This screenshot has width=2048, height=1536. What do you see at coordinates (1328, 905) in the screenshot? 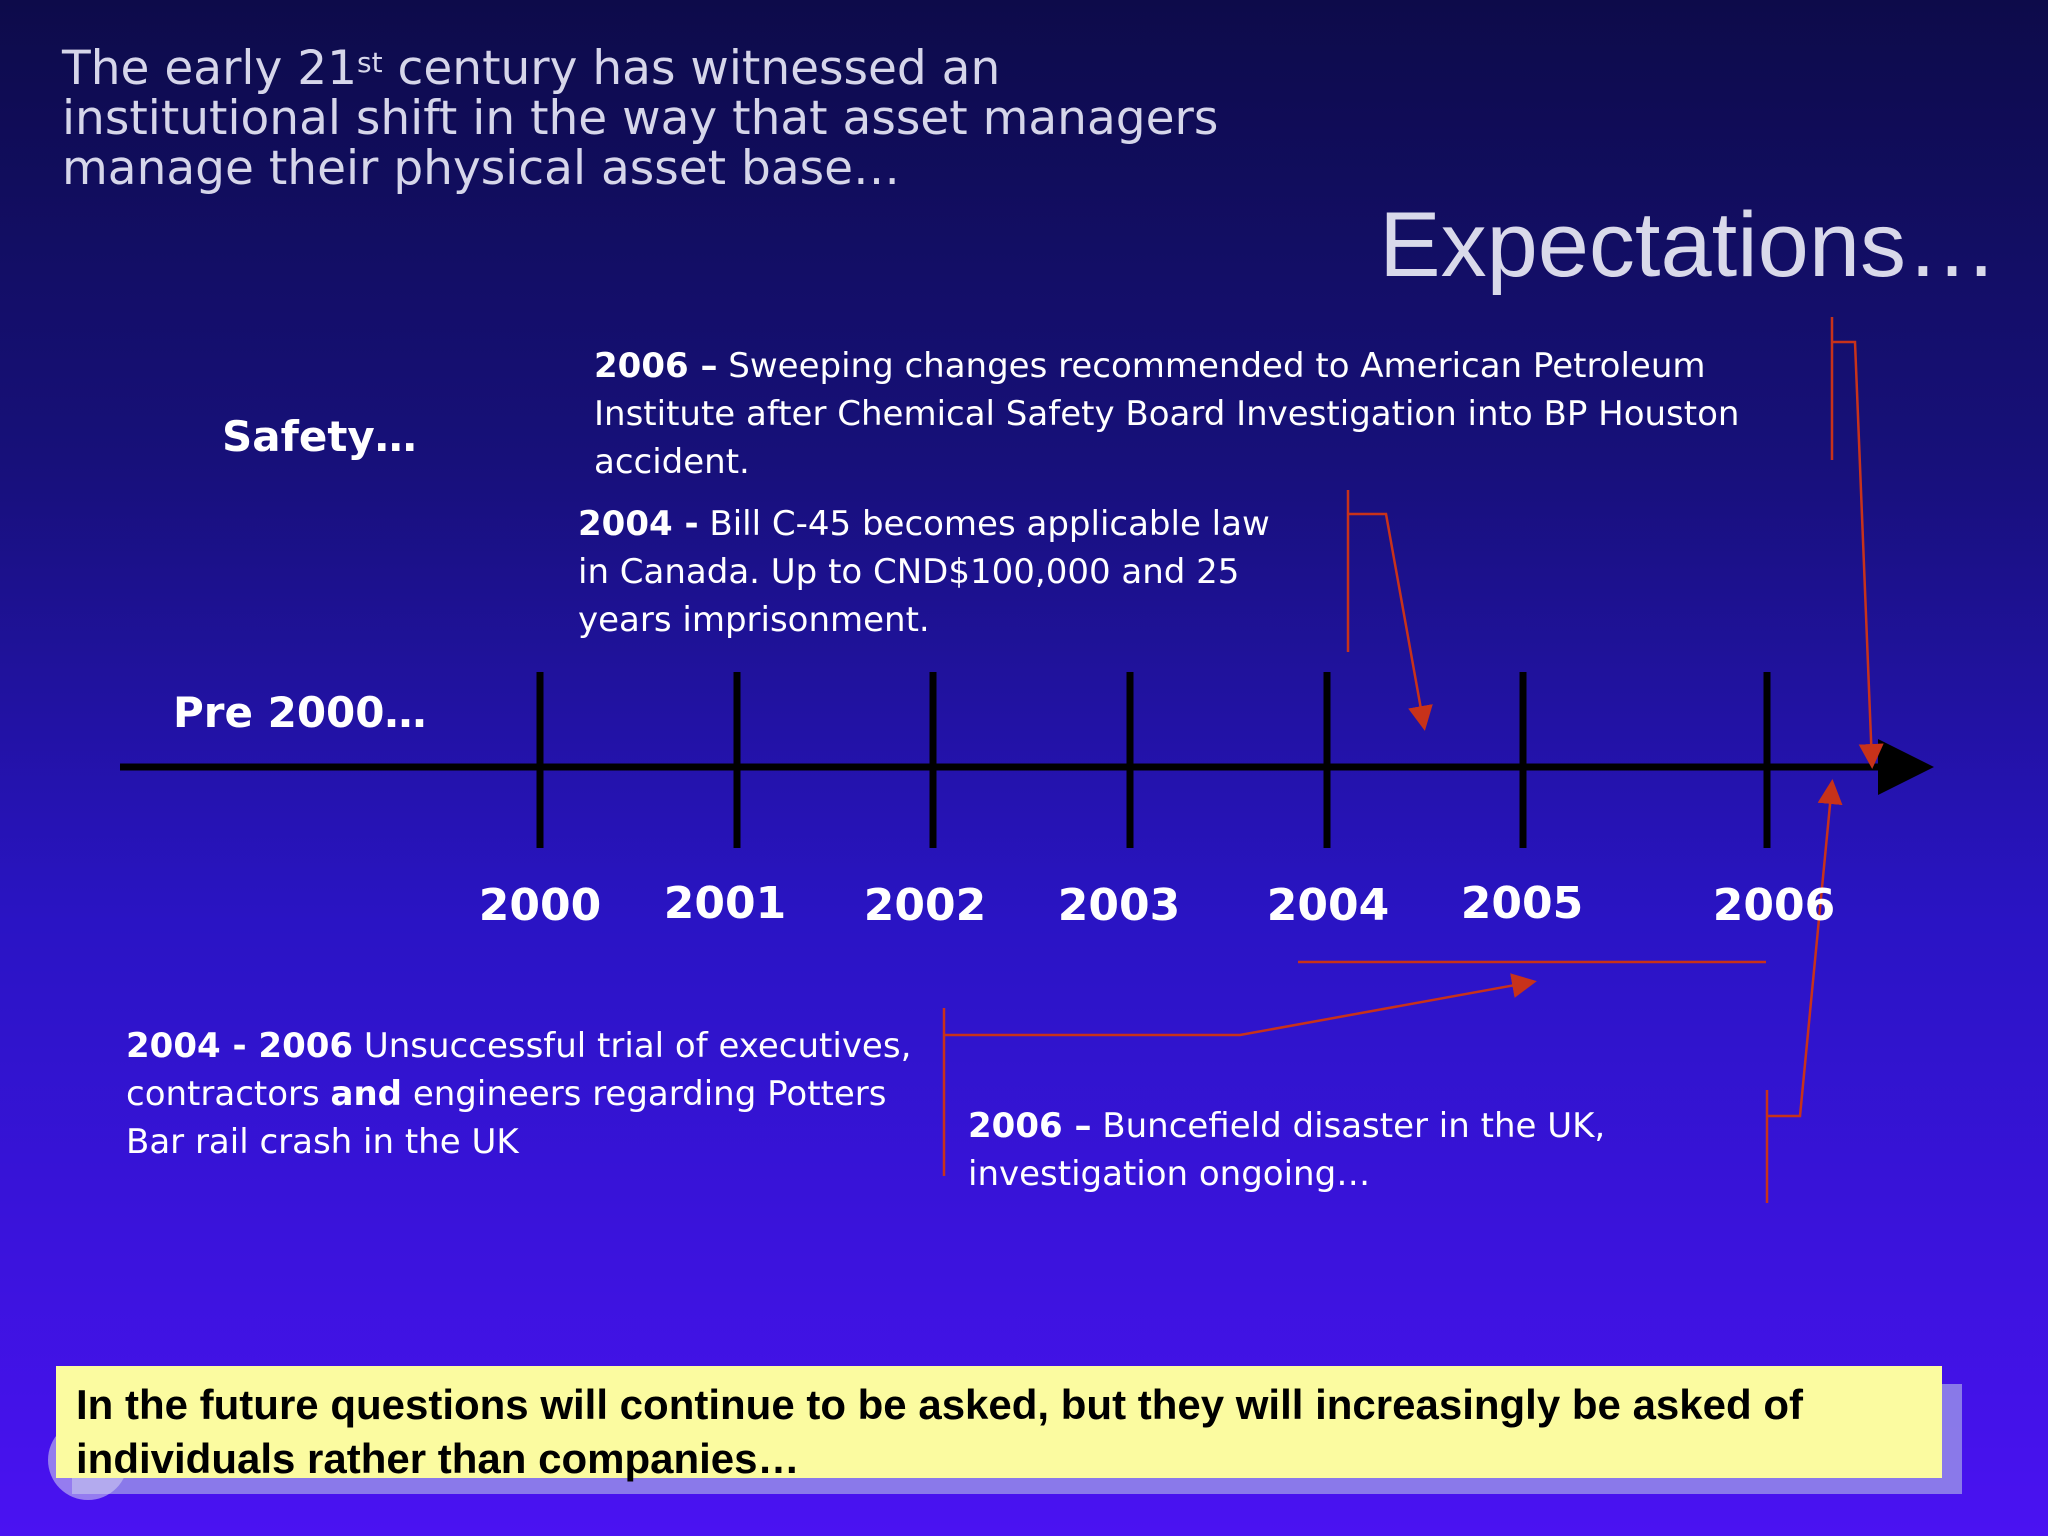
I see `year-label-2004: 2004` at bounding box center [1328, 905].